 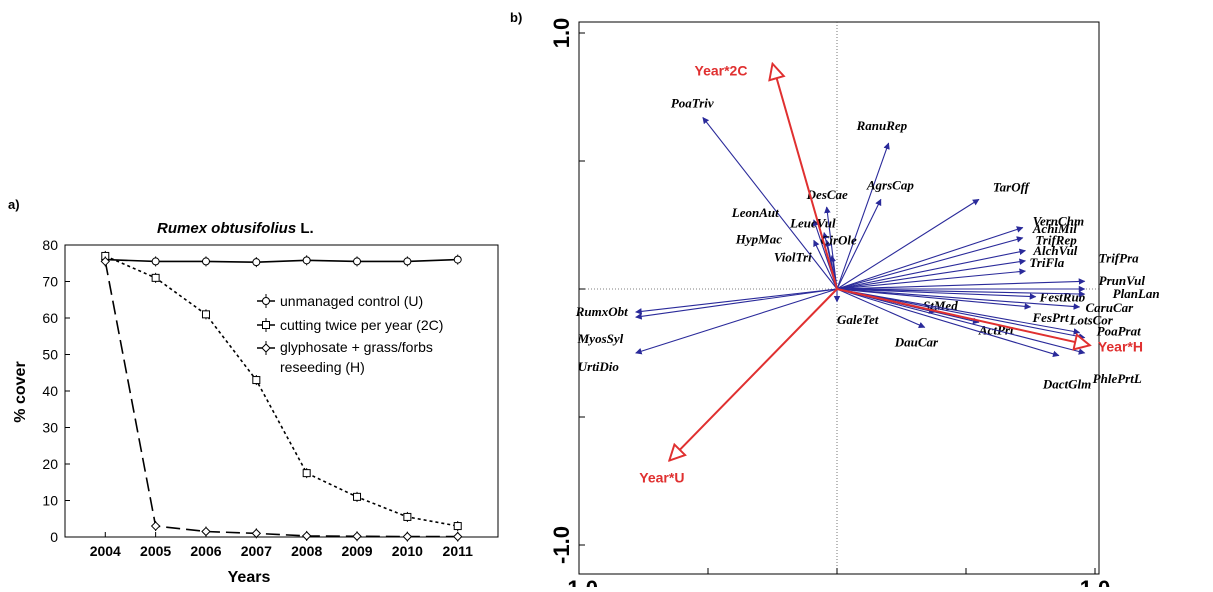 I want to click on species-label-PoaPrat: PoaPrat, so click(x=1119, y=331).